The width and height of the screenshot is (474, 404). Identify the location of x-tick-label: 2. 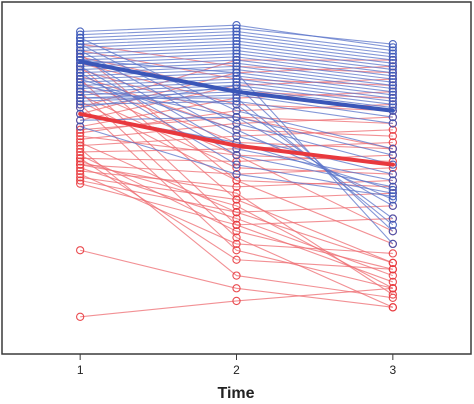
(236, 370).